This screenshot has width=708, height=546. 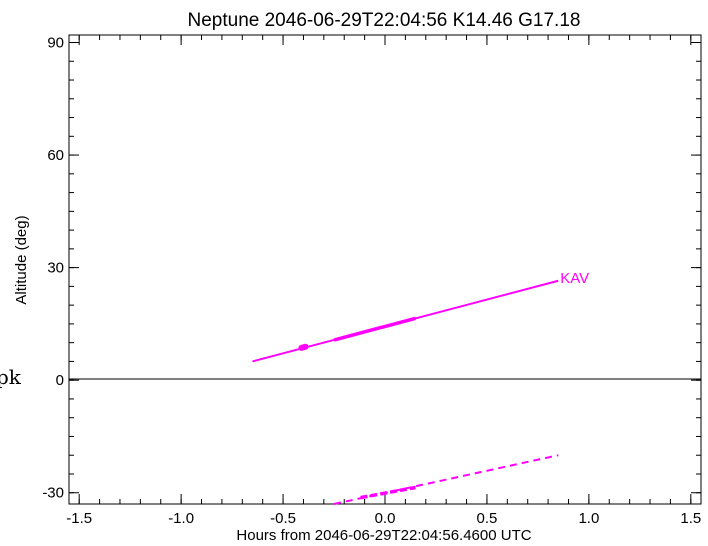 I want to click on y-tick-label: 90, so click(x=55, y=43).